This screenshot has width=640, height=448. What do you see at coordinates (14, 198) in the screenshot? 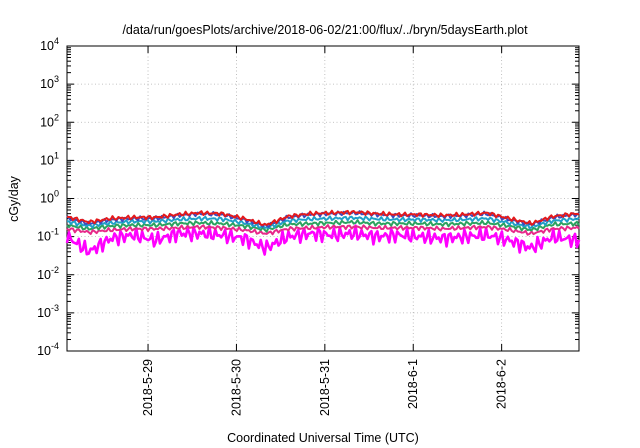
I see `y-axis-label: cGy/day` at bounding box center [14, 198].